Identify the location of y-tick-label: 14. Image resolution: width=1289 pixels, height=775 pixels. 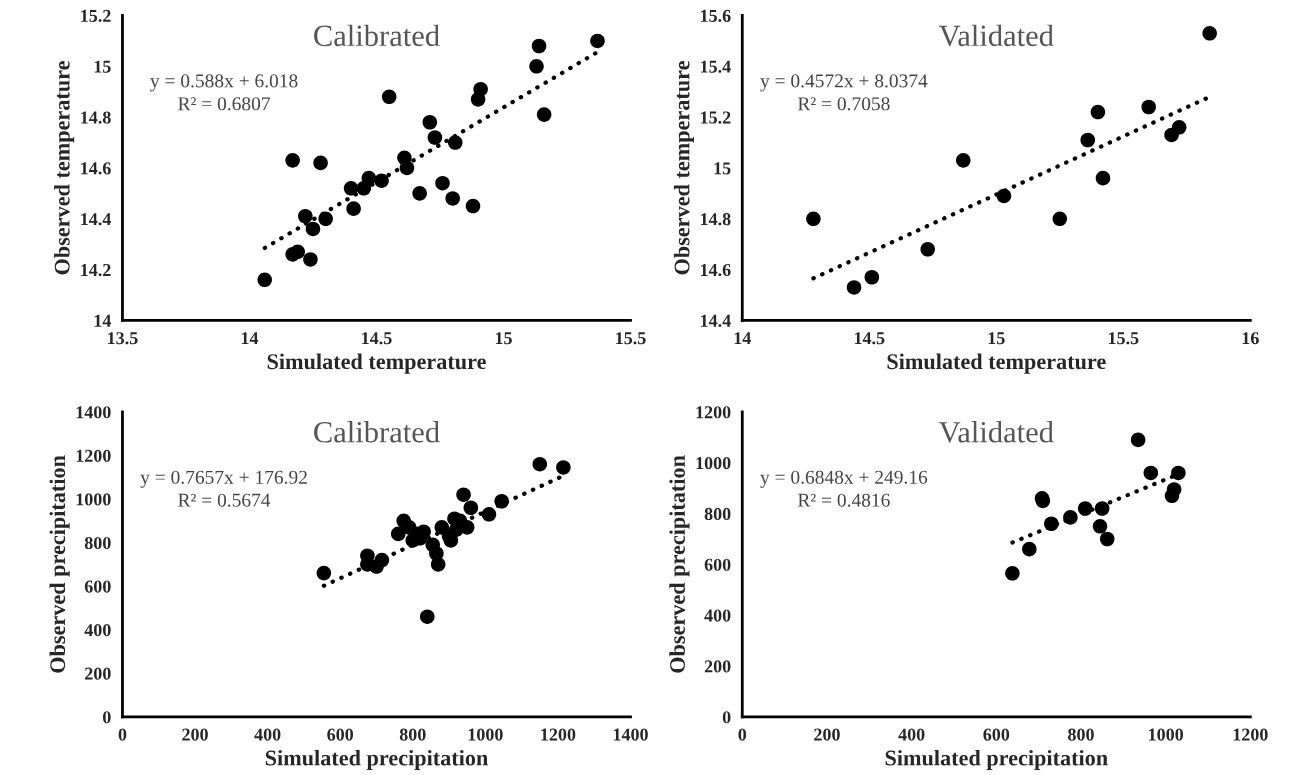
(103, 320).